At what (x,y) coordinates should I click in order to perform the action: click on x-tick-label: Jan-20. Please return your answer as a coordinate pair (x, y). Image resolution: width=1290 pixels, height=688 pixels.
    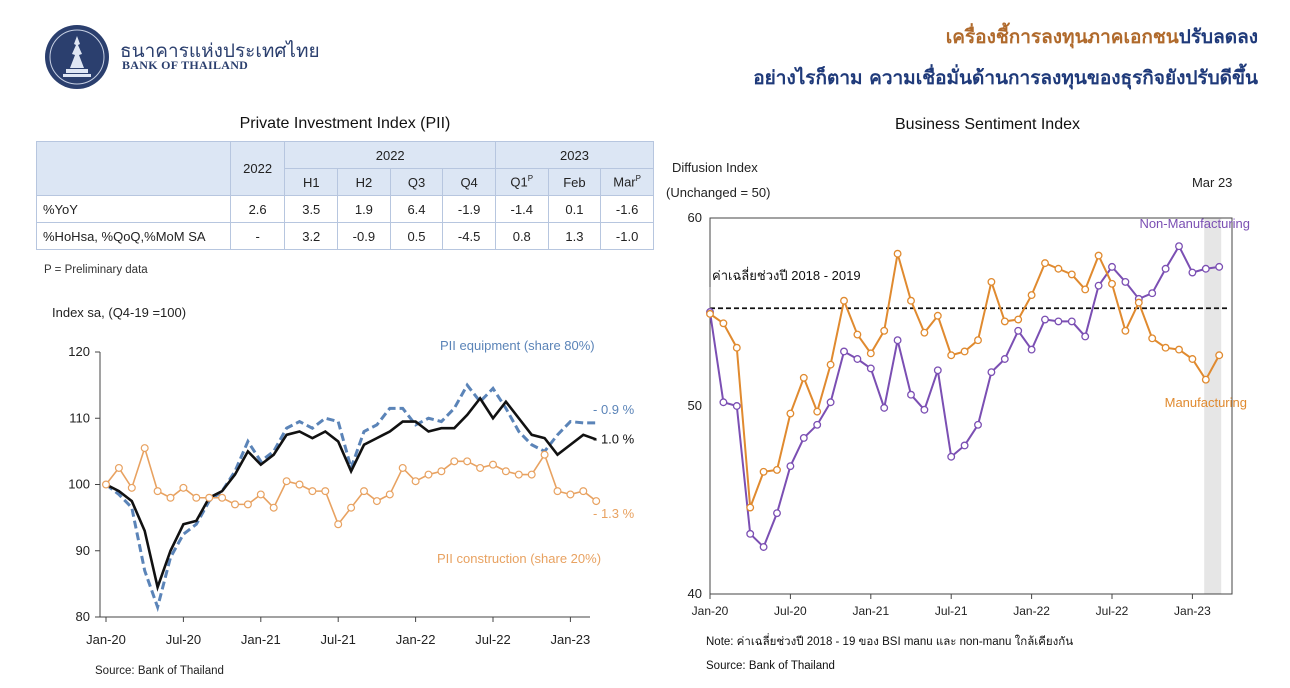
    Looking at the image, I should click on (106, 639).